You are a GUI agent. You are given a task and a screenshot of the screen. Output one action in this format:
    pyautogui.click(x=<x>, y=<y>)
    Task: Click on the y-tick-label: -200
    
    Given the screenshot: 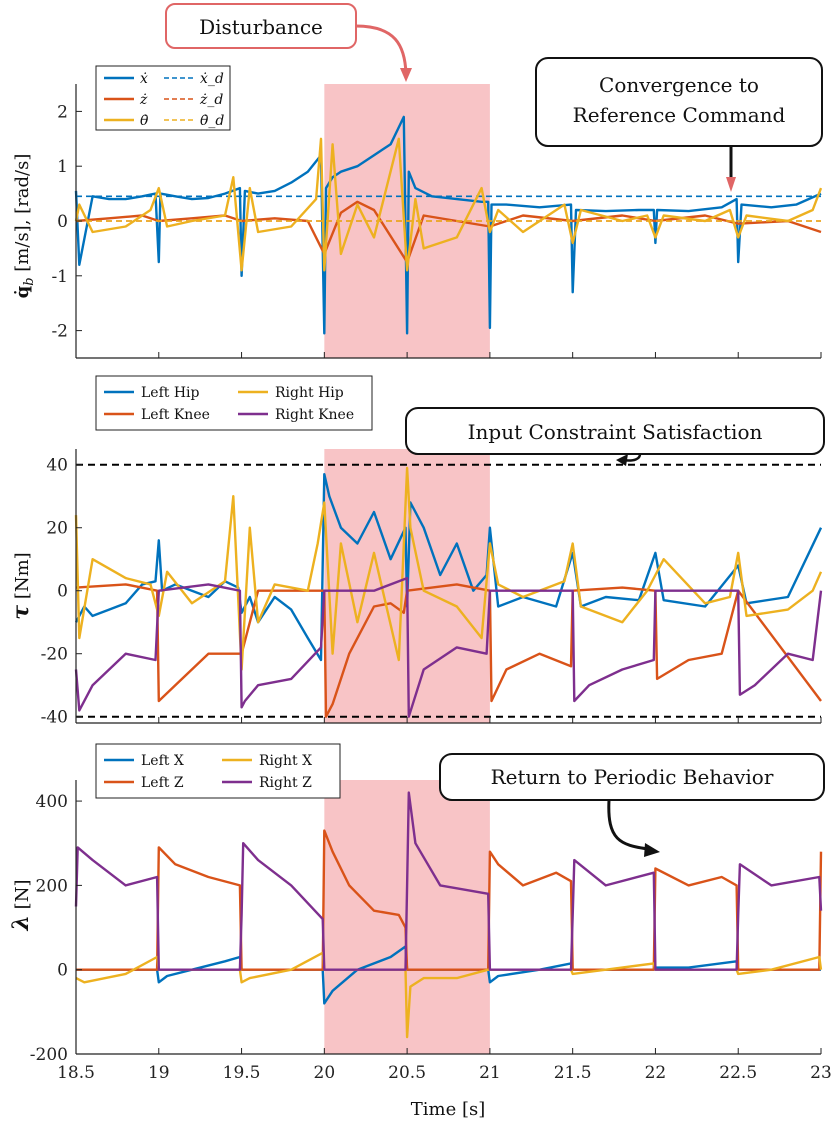 What is the action you would take?
    pyautogui.click(x=49, y=1055)
    